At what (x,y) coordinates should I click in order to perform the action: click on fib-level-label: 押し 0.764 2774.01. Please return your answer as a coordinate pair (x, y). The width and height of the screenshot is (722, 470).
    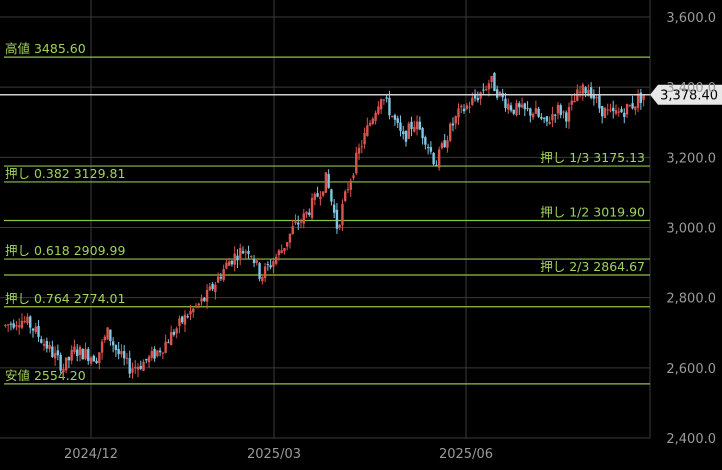
    Looking at the image, I should click on (65, 298).